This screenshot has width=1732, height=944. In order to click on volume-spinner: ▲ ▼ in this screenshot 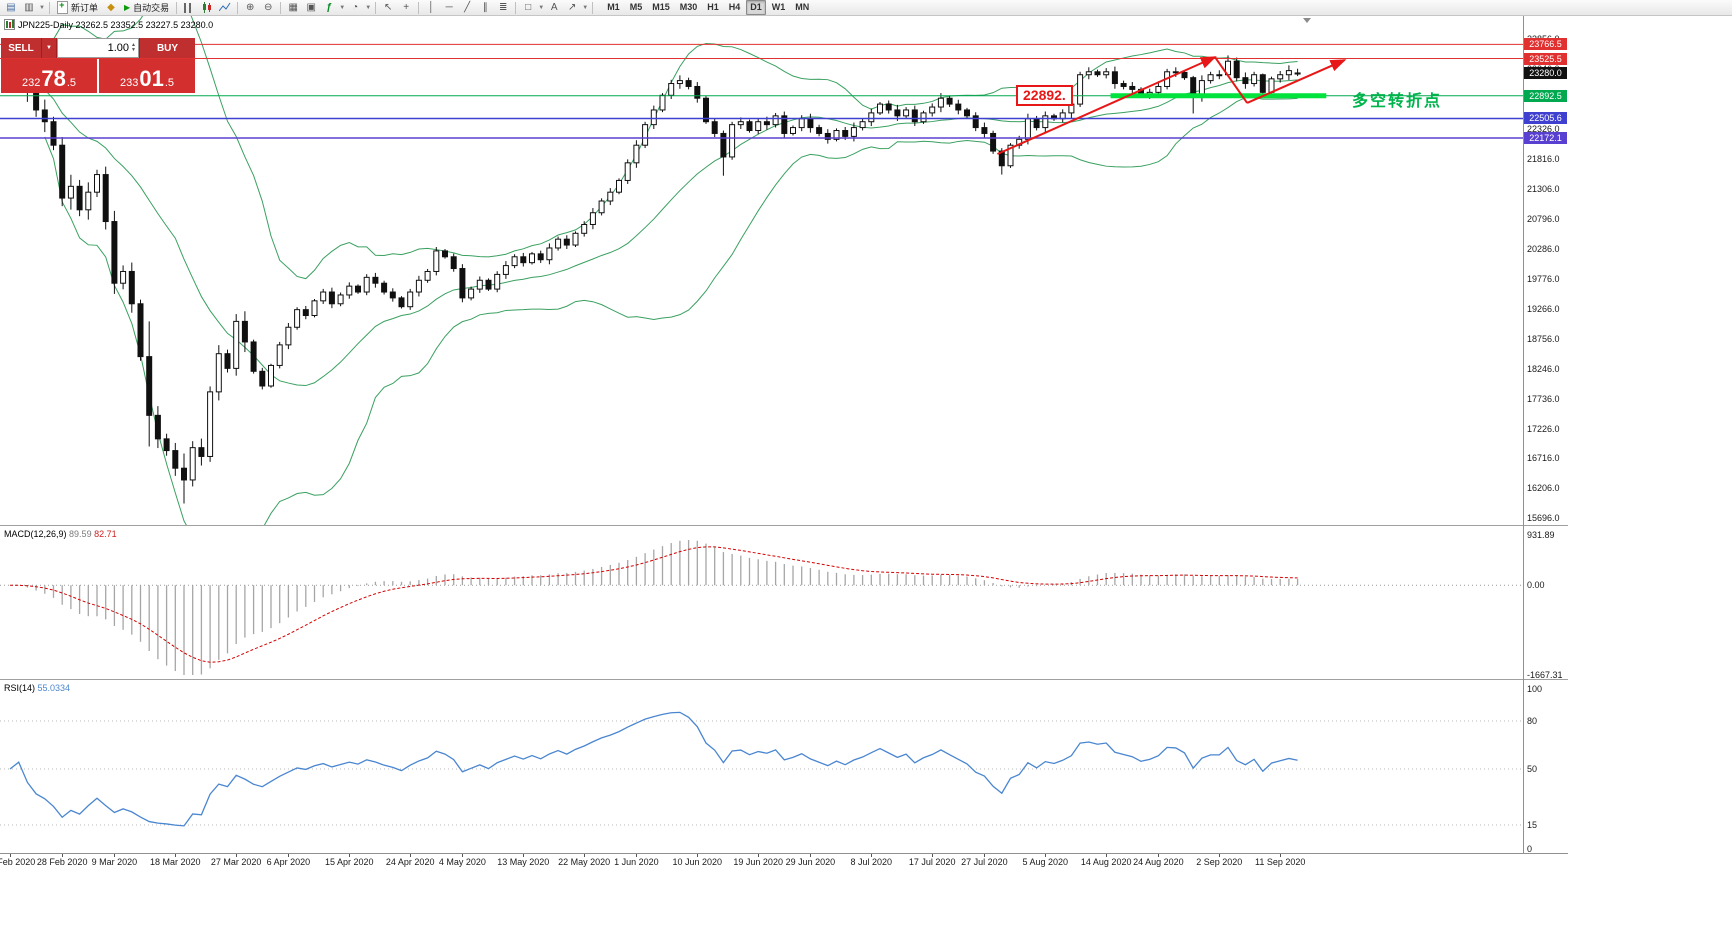, I will do `click(133, 47)`.